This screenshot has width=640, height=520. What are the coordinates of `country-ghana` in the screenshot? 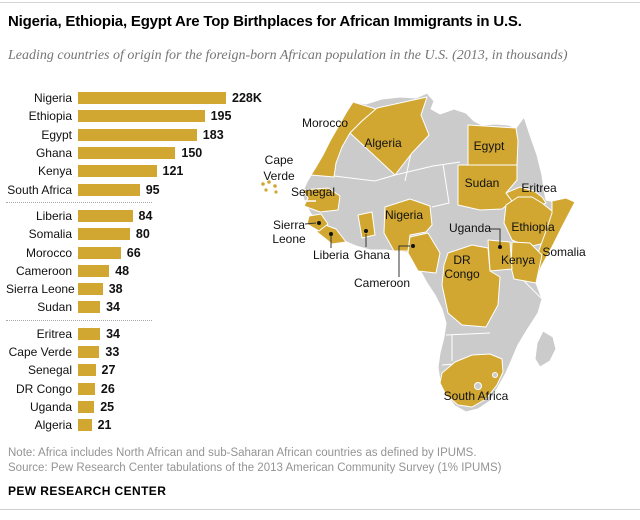 It's located at (366, 225).